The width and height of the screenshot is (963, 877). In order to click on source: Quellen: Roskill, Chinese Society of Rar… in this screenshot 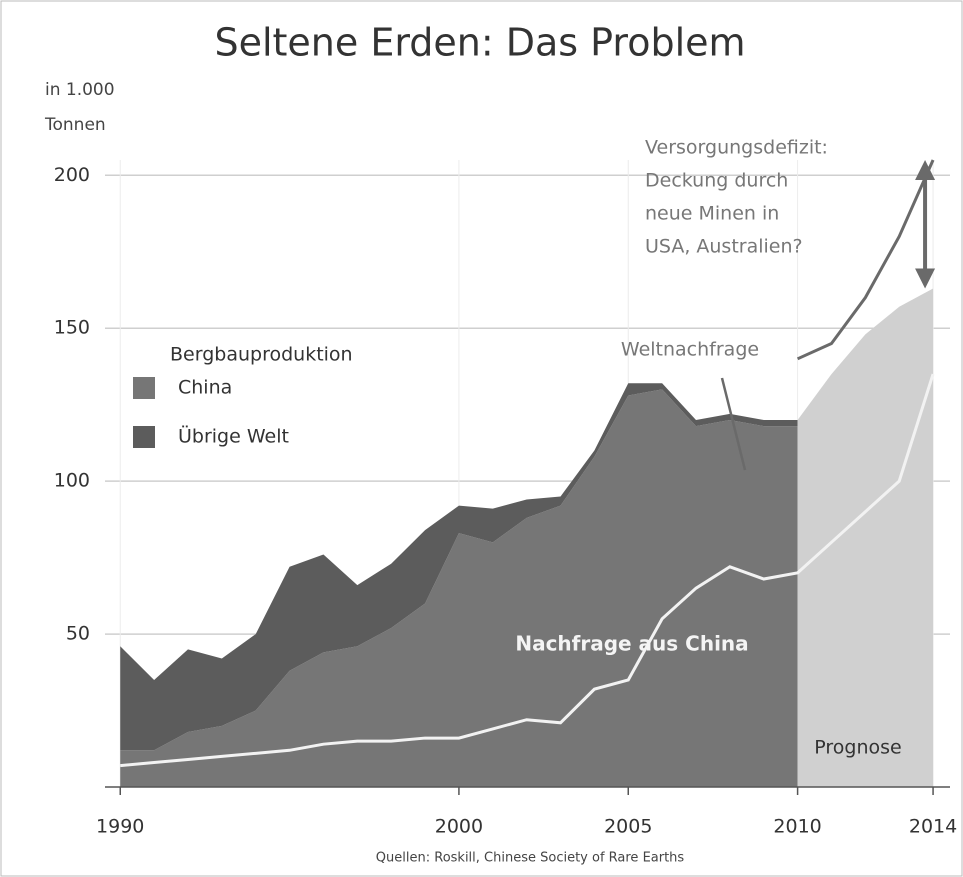, I will do `click(530, 858)`.